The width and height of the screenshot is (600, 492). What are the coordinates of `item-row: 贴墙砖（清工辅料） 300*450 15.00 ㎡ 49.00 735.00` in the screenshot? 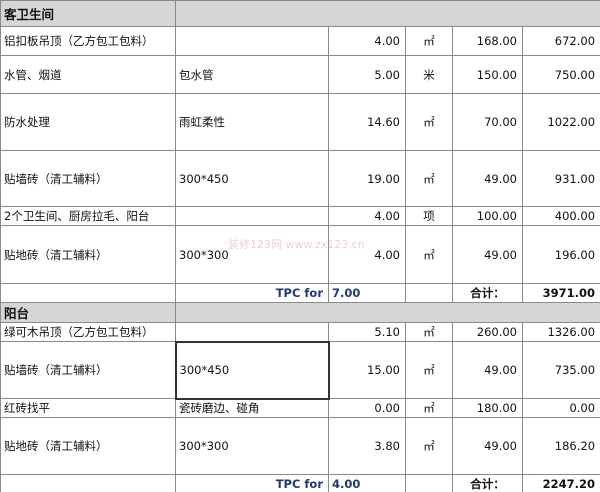 It's located at (300, 370).